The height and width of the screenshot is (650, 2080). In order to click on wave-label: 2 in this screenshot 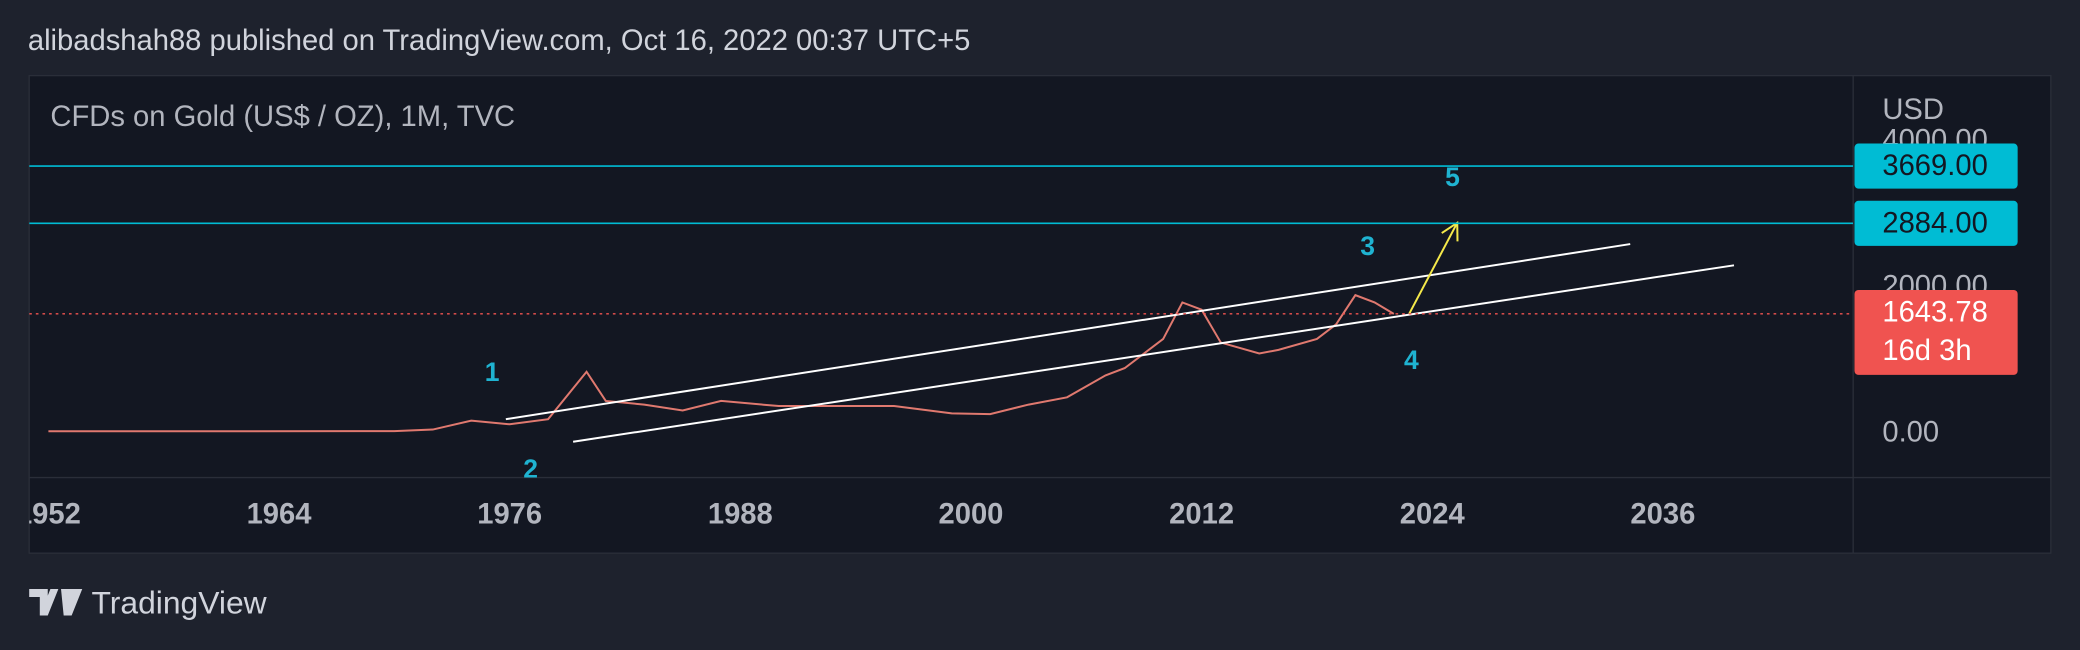, I will do `click(530, 469)`.